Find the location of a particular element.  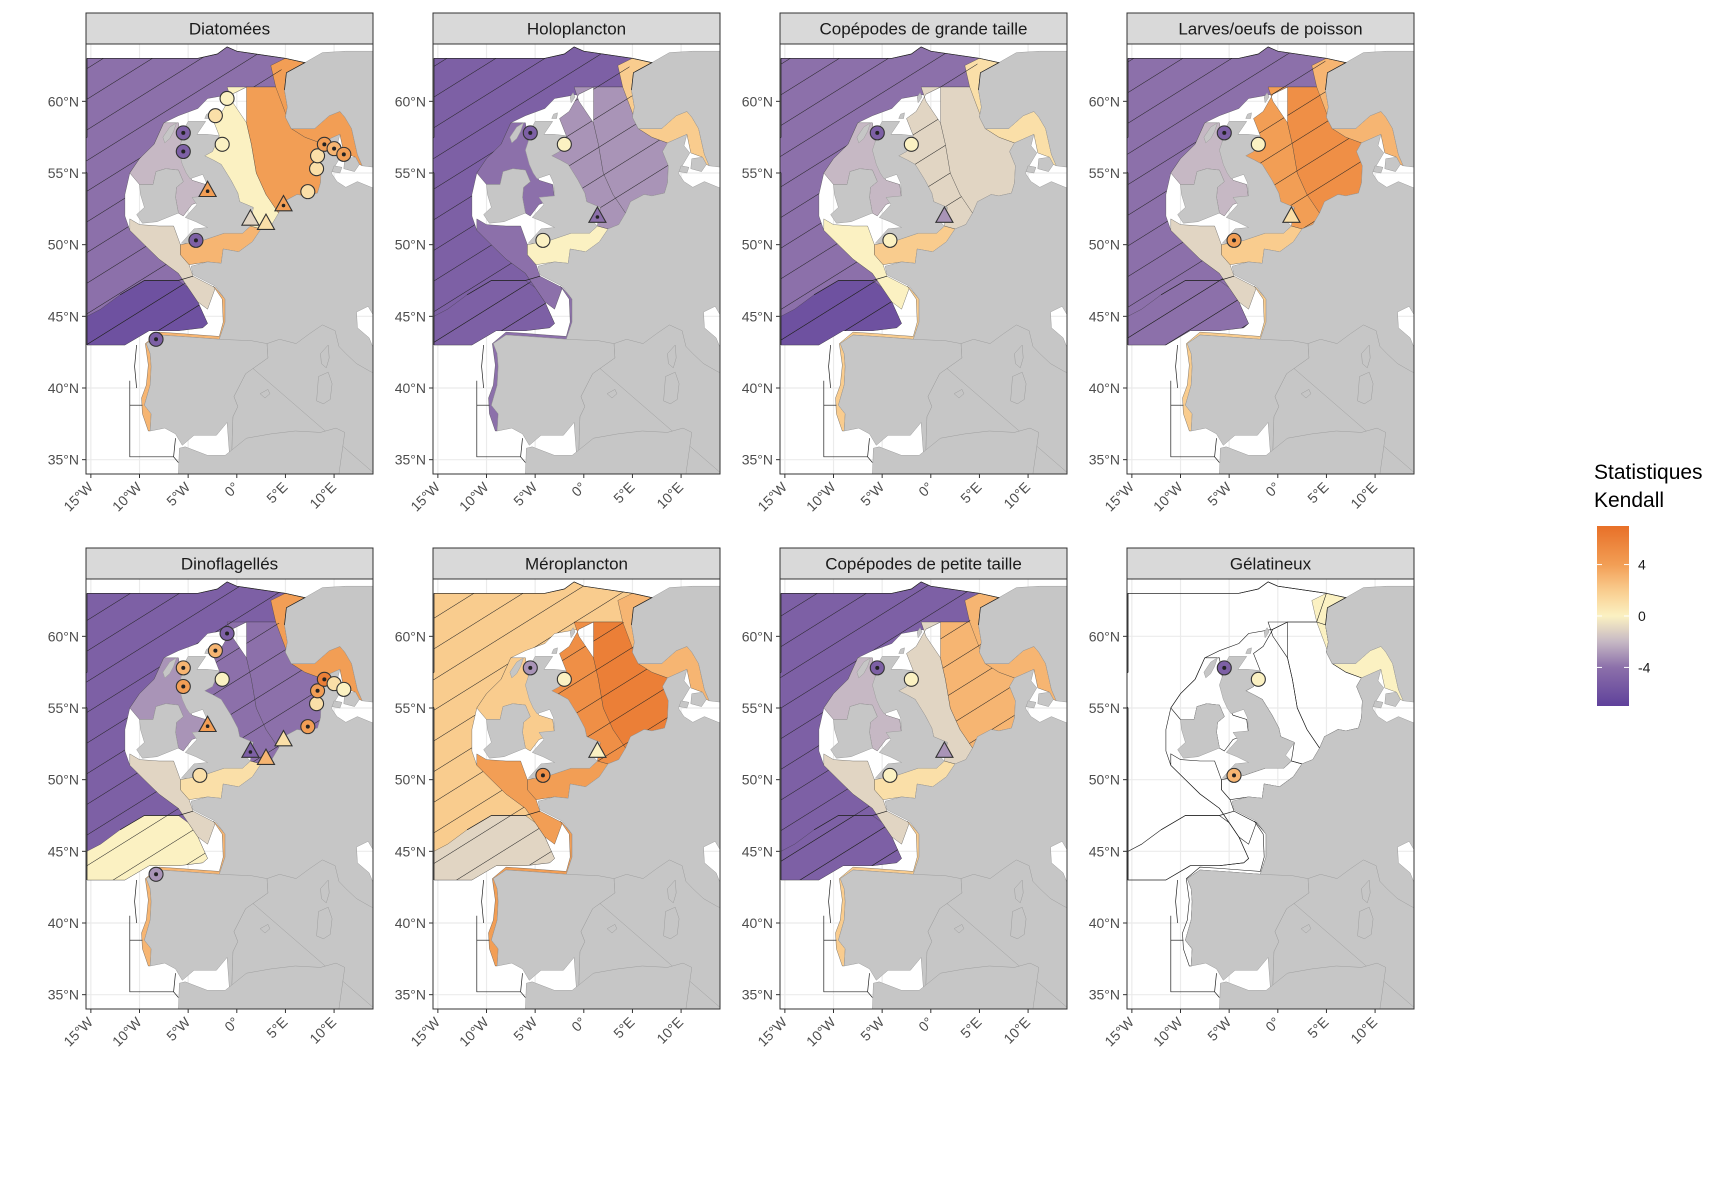

land-shetland is located at coordinates (1266, 633).